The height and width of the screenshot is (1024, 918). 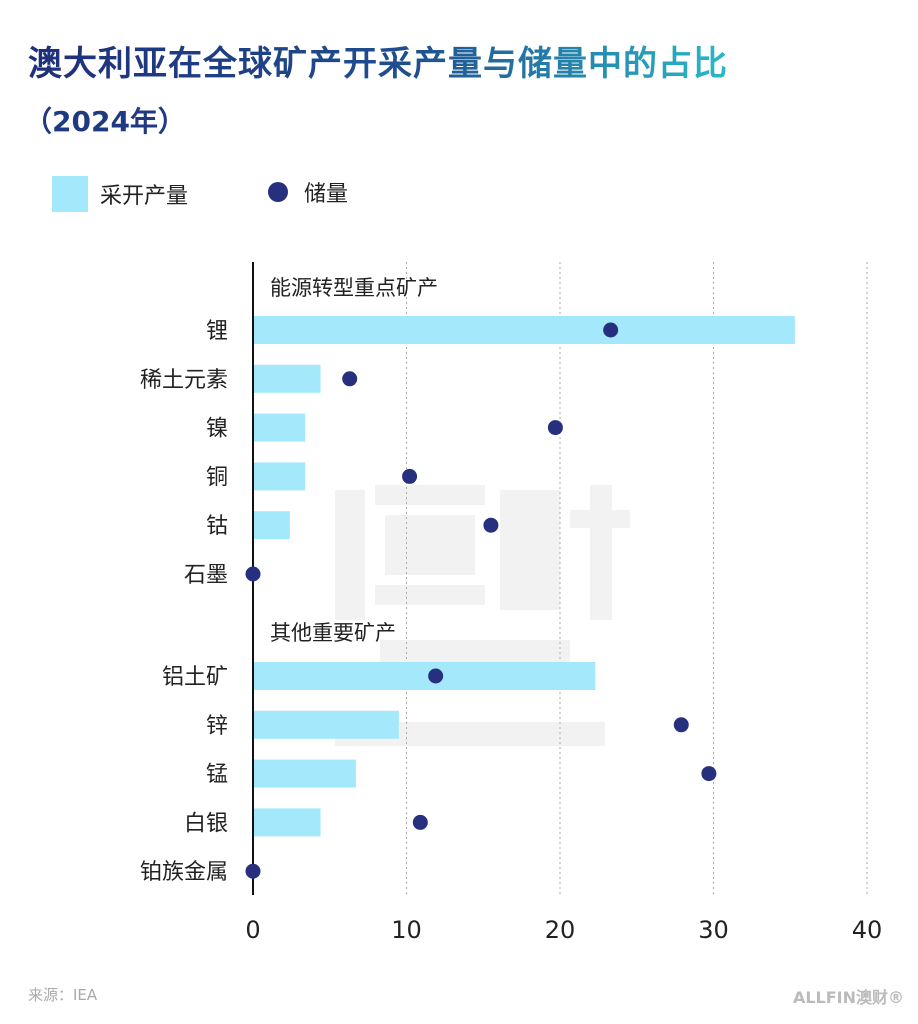 What do you see at coordinates (217, 526) in the screenshot?
I see `category-label: 钴` at bounding box center [217, 526].